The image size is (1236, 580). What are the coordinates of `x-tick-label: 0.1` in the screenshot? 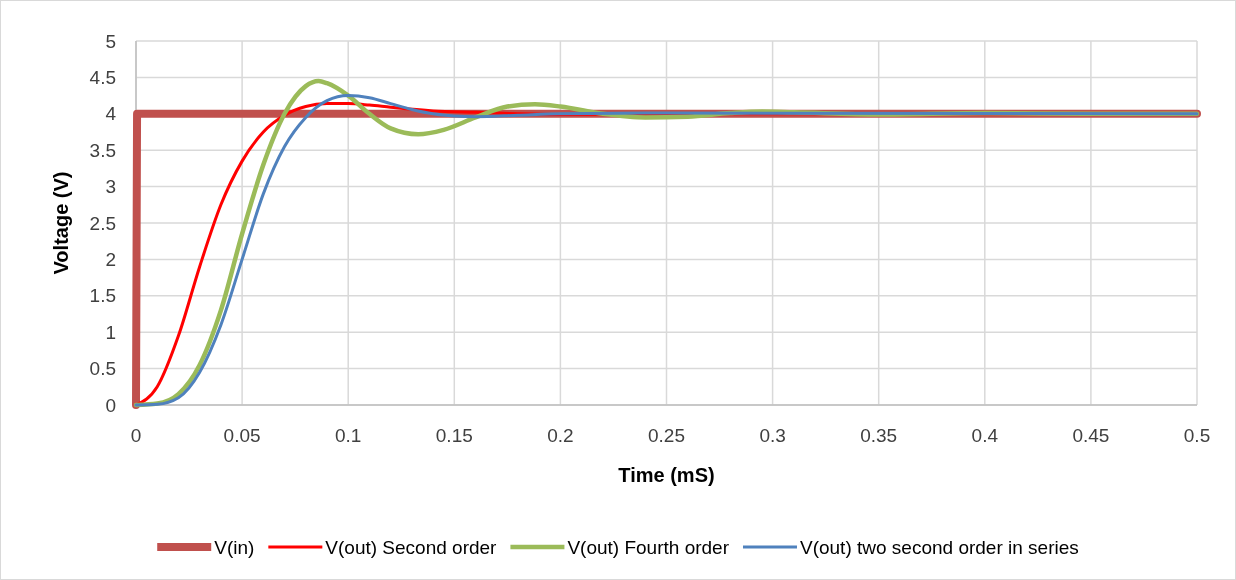 It's located at (348, 435).